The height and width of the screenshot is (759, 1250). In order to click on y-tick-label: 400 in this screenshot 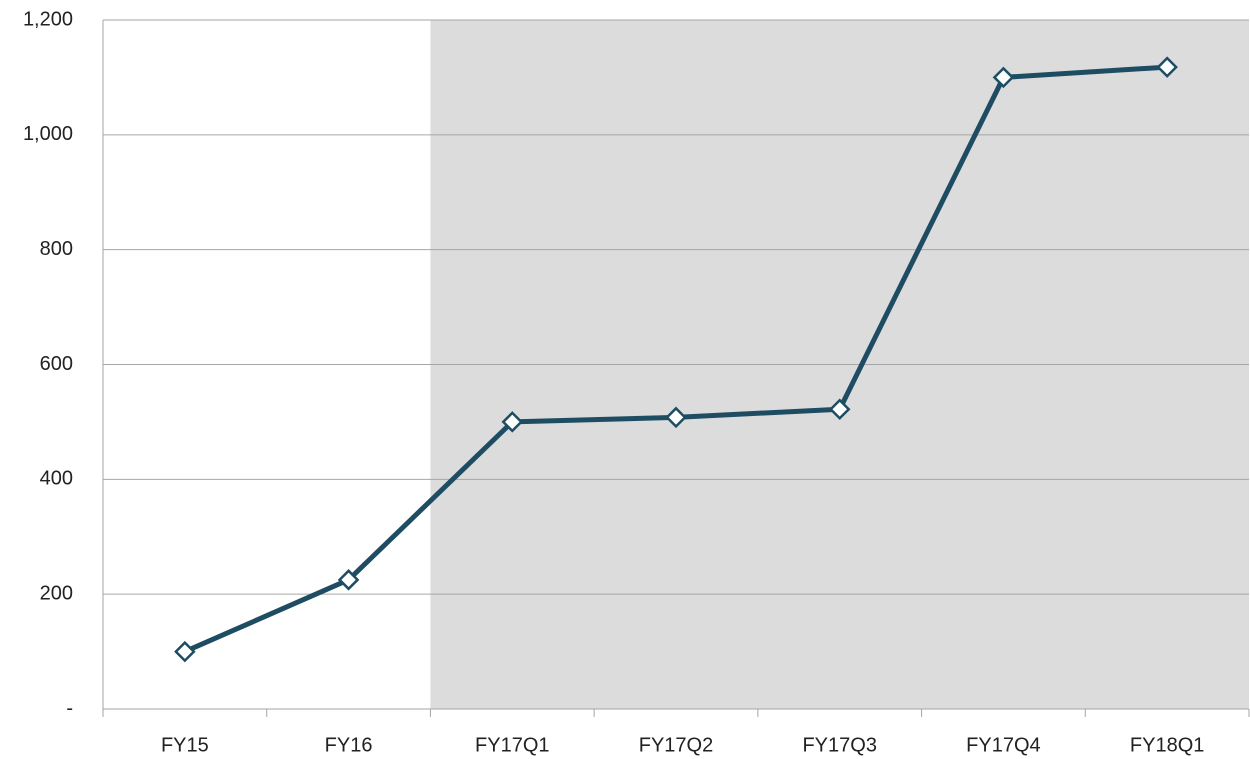, I will do `click(56, 479)`.